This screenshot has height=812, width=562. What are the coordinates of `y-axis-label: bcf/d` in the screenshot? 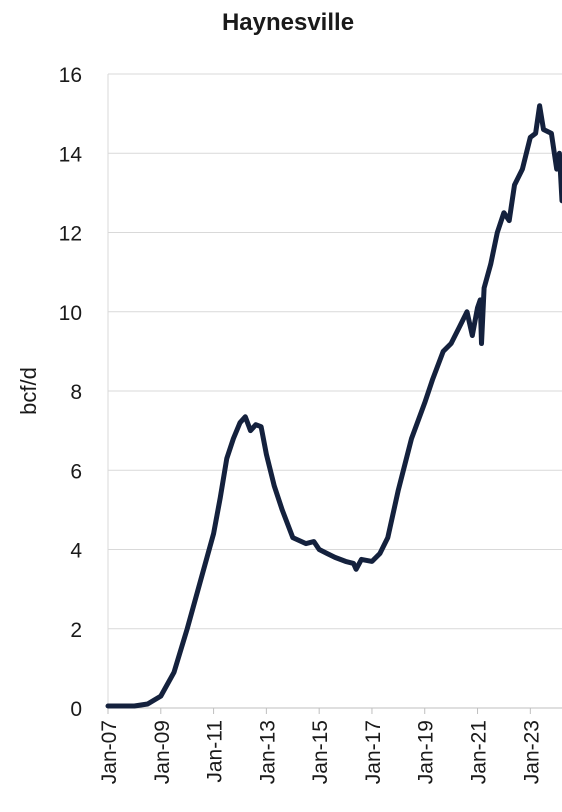 It's located at (28, 391).